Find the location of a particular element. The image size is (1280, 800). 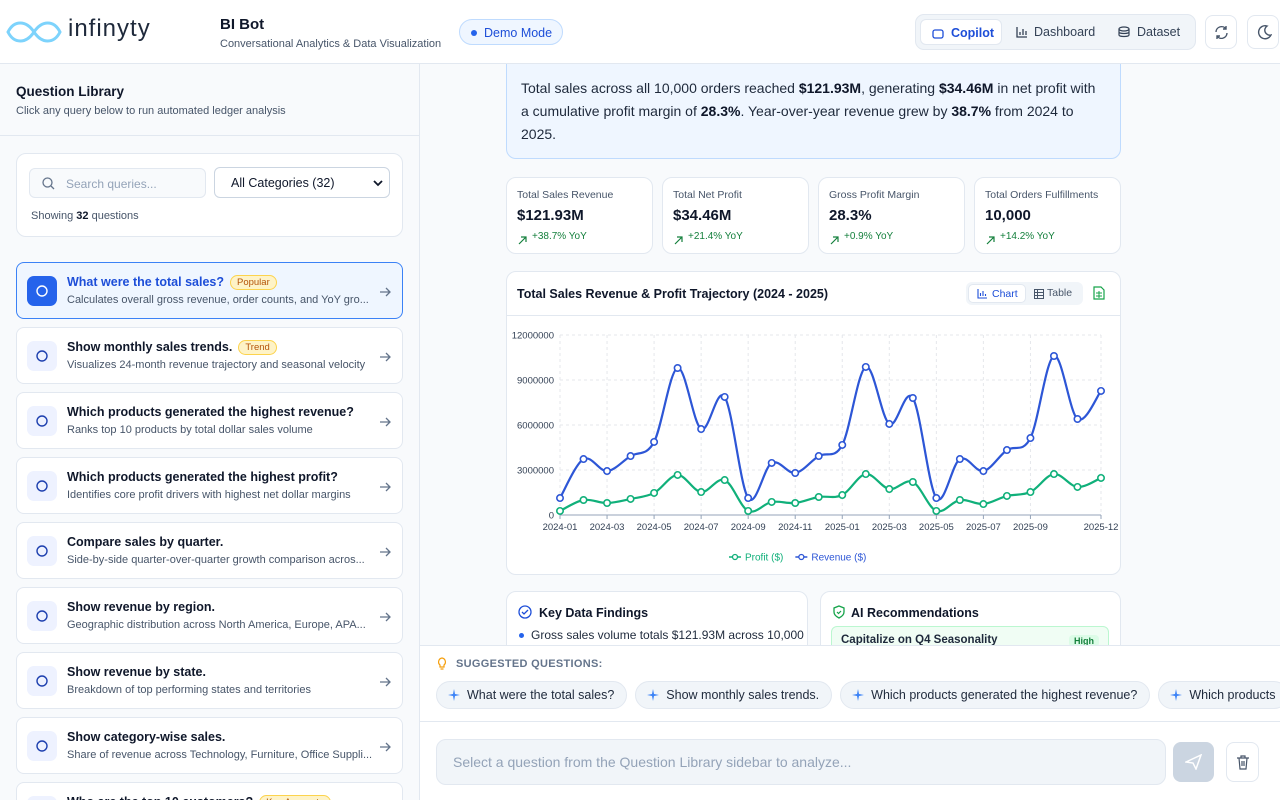

legend-label: Revenue ($) is located at coordinates (838, 558).